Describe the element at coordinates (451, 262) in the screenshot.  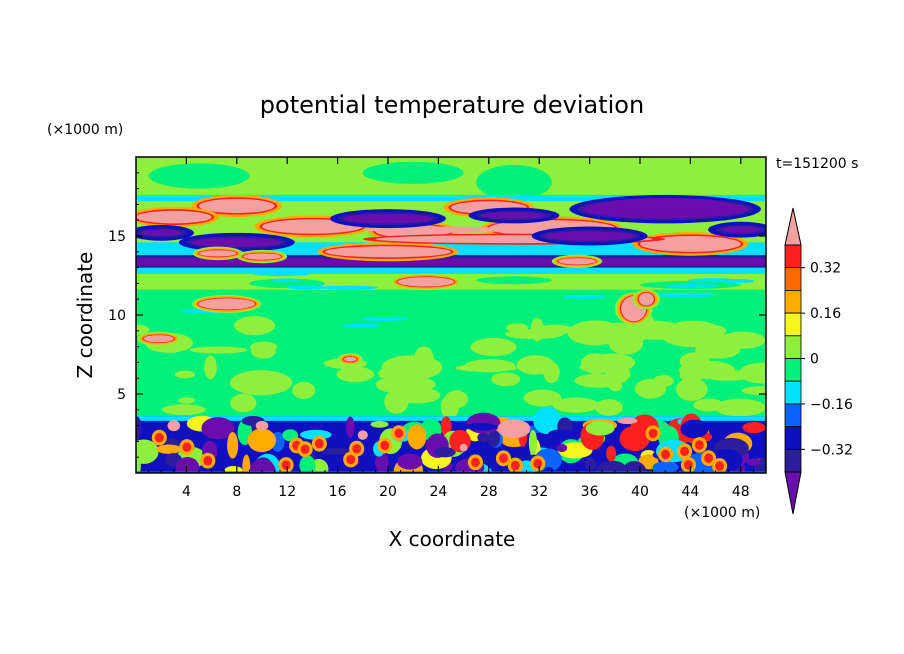
I see `contour-band` at that location.